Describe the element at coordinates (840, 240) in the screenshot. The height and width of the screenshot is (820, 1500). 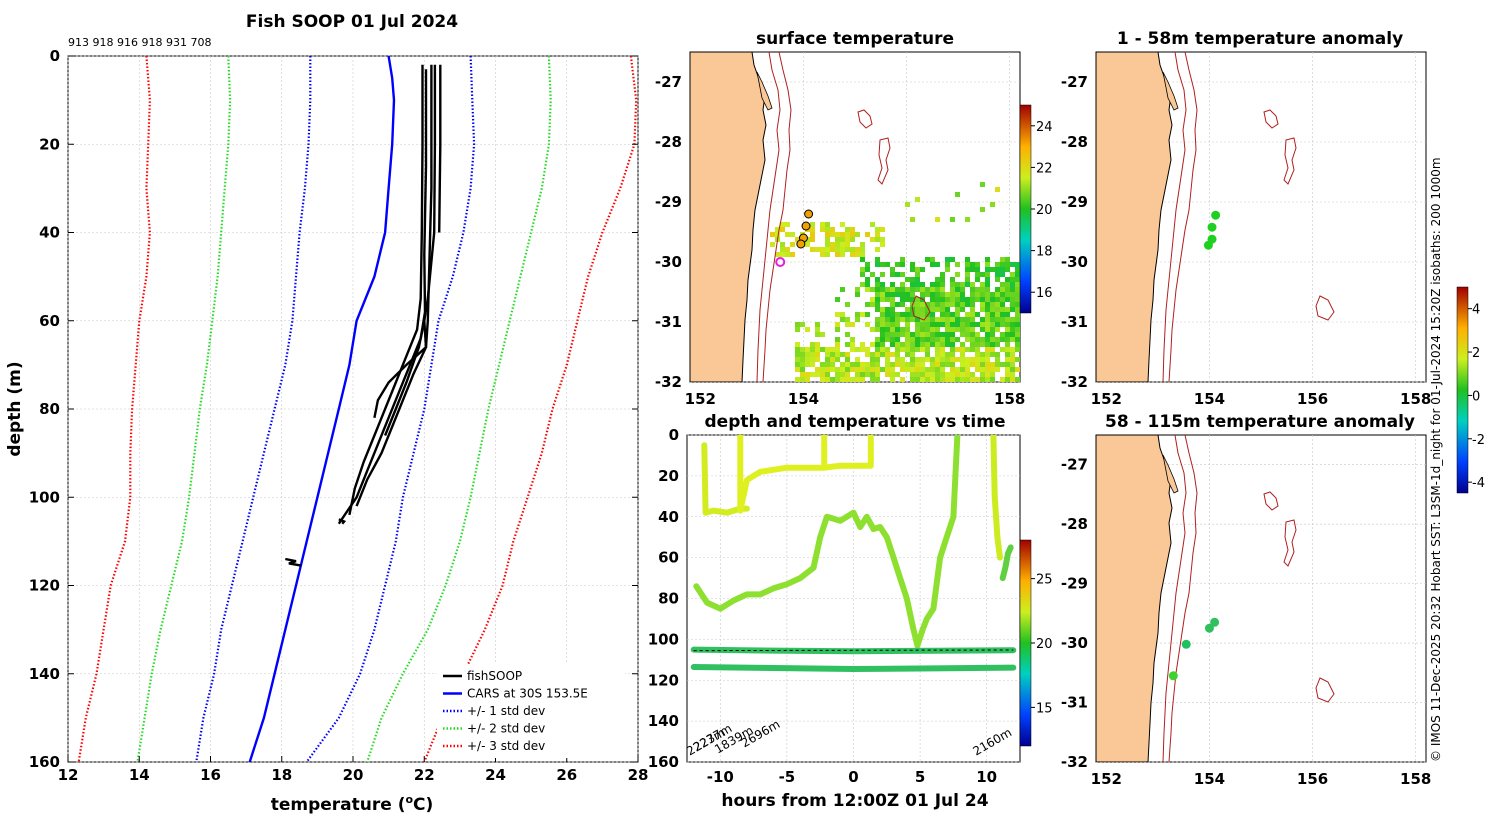
I see `sst-ticks: 152 154 156 158 -27 -28 -29 -30 -31 -32` at that location.